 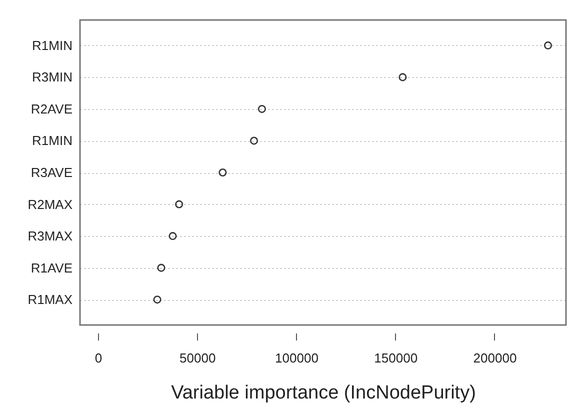 What do you see at coordinates (296, 358) in the screenshot?
I see `x-tick-label: 100000` at bounding box center [296, 358].